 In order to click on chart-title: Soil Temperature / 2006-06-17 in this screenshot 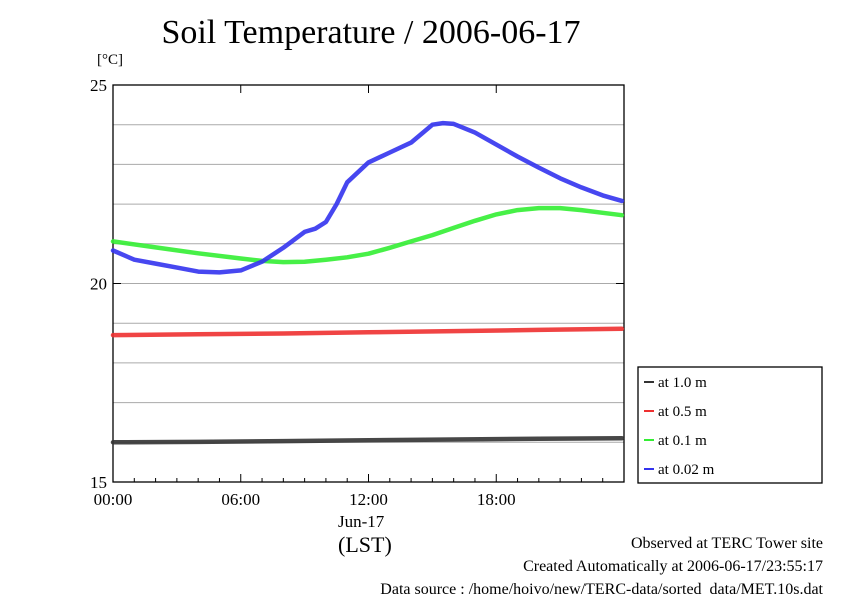, I will do `click(371, 32)`.